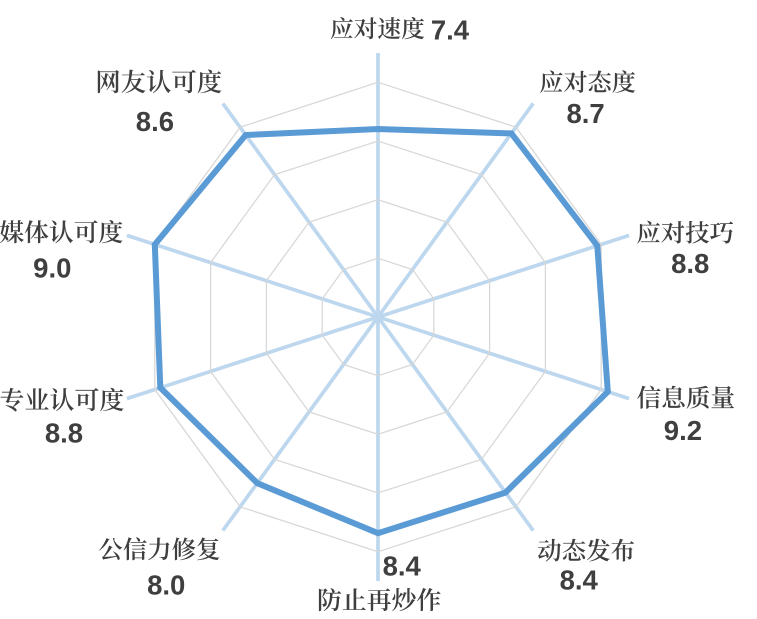  Describe the element at coordinates (166, 585) in the screenshot. I see `svg-text: 8.0` at that location.